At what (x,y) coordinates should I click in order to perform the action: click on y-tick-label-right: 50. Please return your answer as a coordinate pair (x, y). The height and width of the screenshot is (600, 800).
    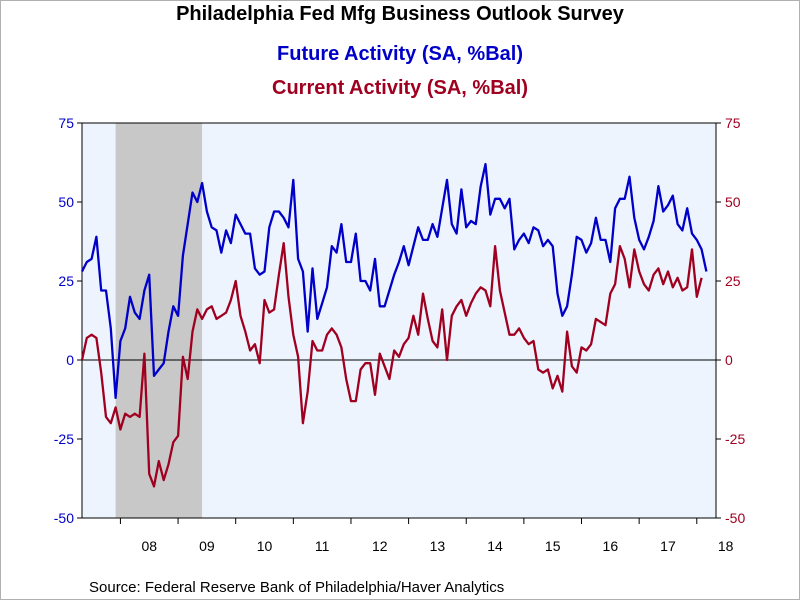
    Looking at the image, I should click on (733, 202).